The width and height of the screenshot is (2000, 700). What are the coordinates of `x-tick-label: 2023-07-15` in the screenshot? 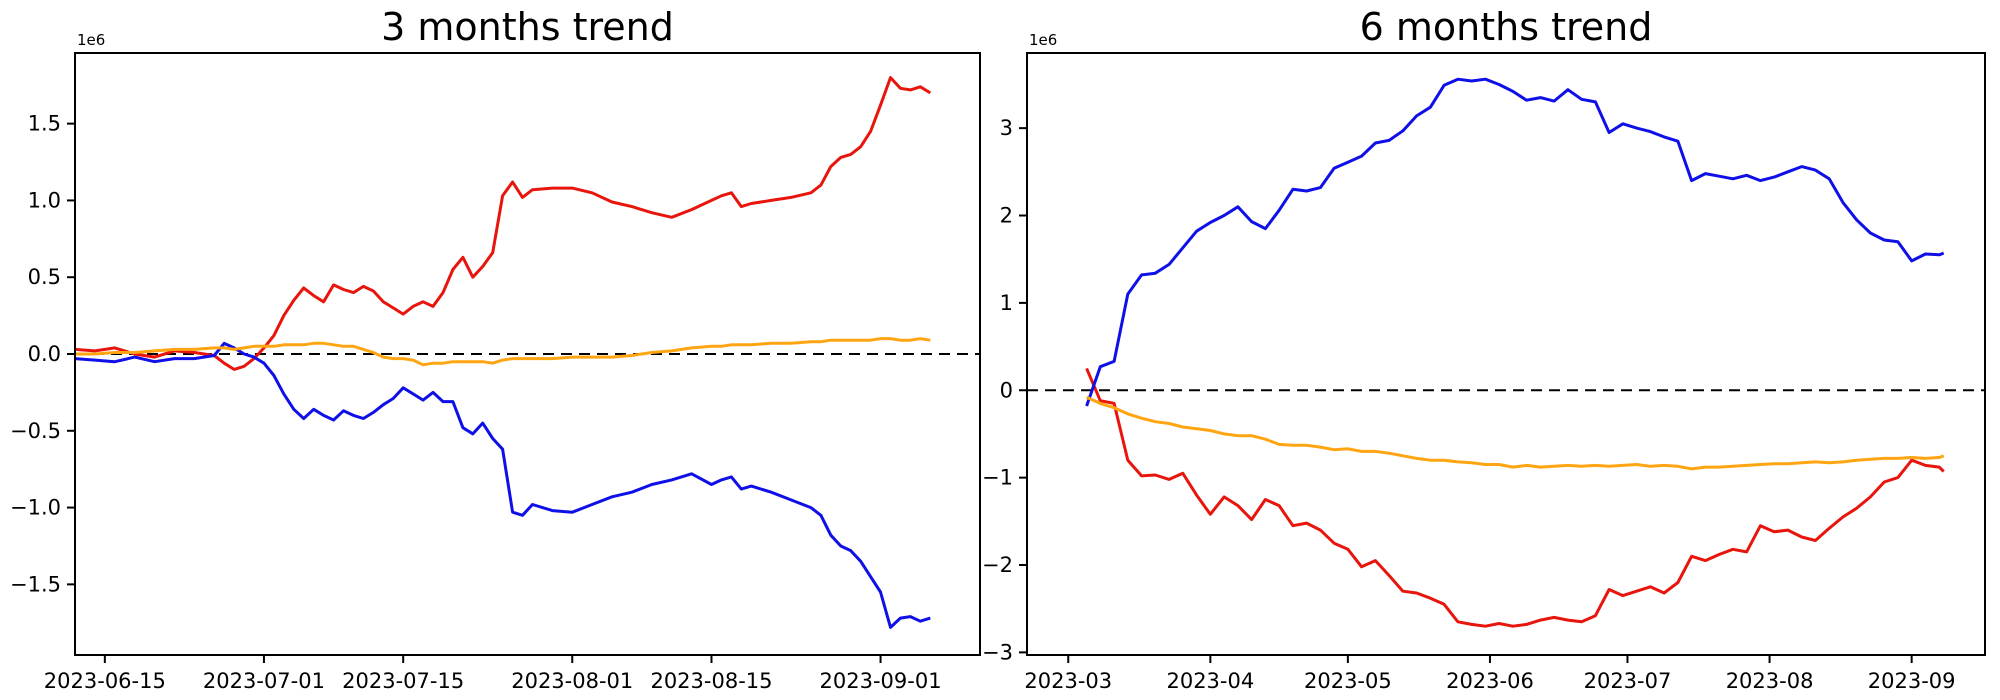 It's located at (403, 681).